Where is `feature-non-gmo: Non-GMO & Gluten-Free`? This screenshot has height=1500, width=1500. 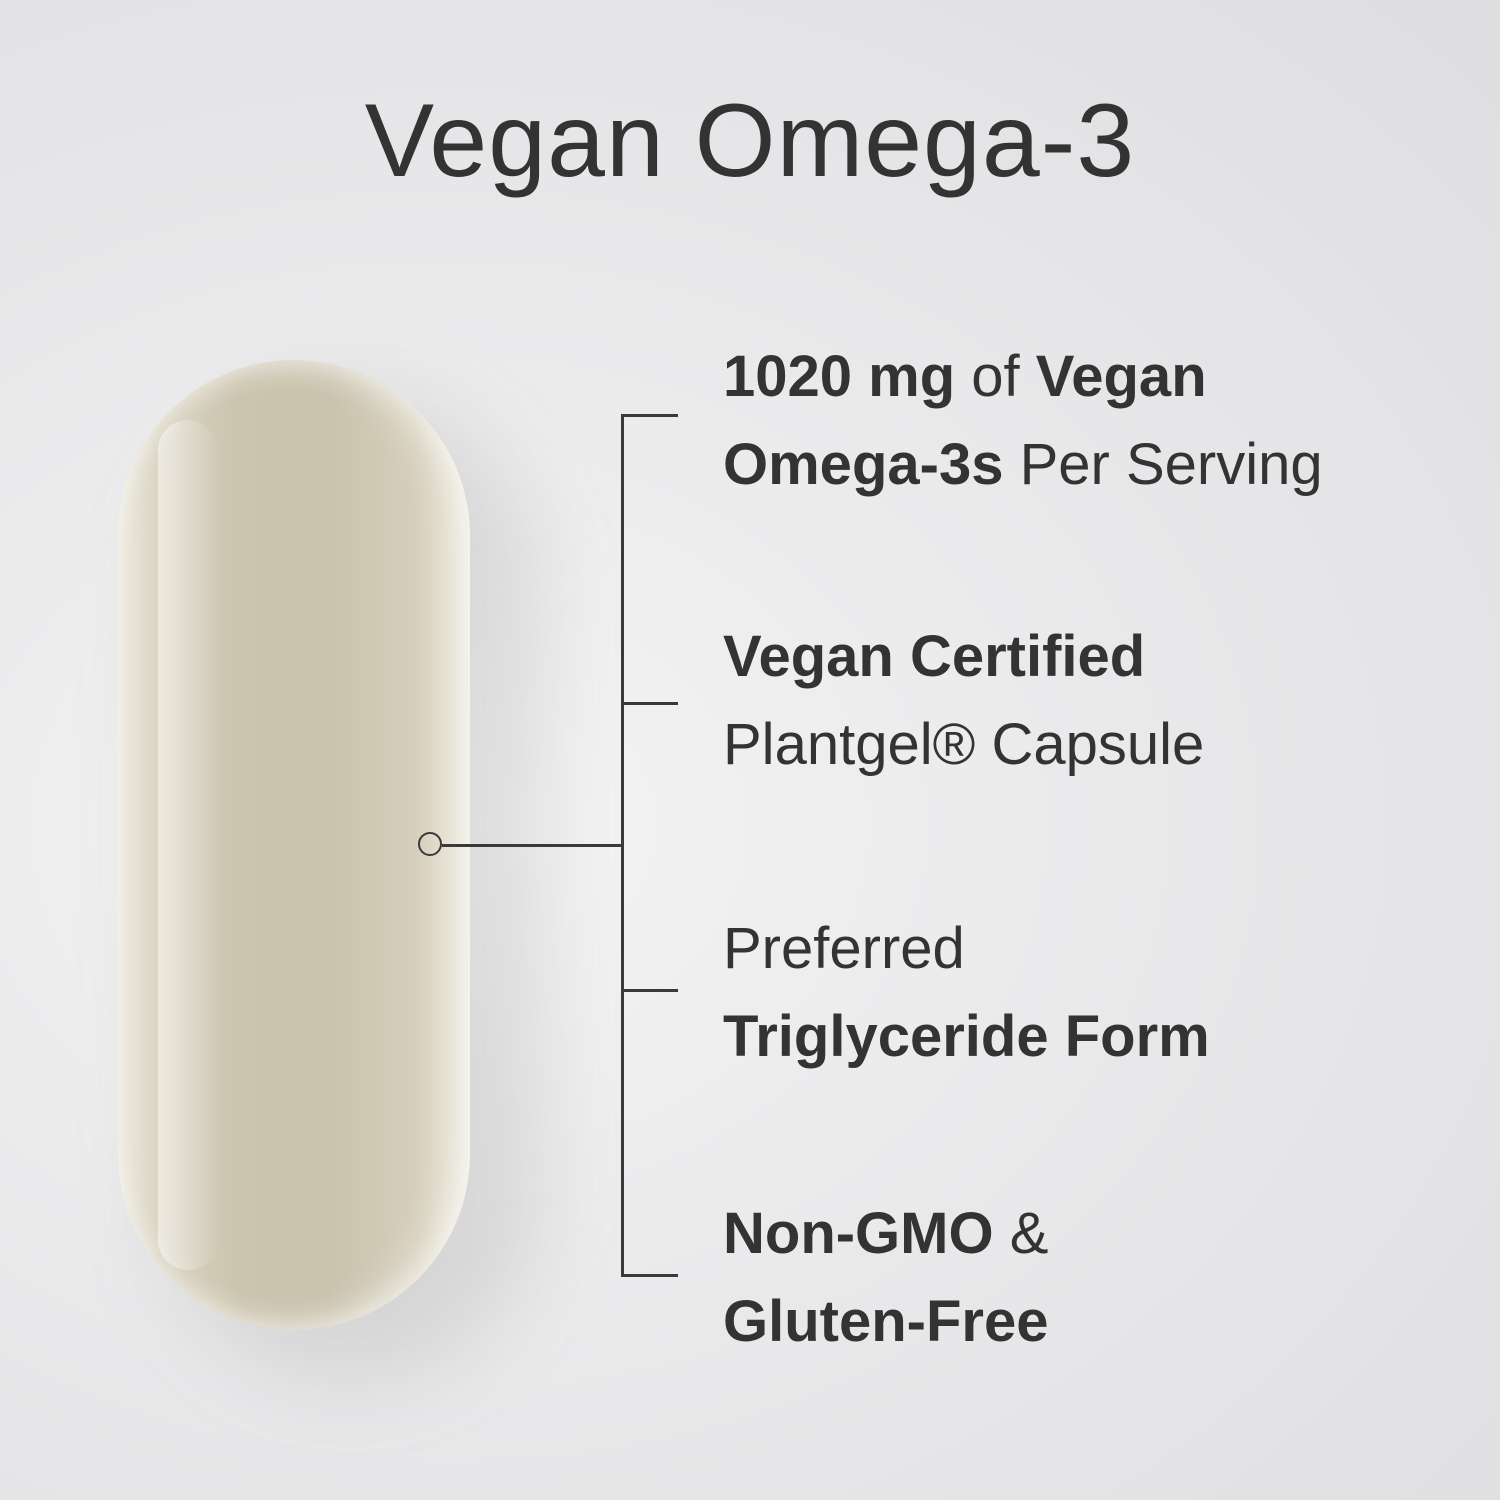
feature-non-gmo: Non-GMO & Gluten-Free is located at coordinates (886, 1278).